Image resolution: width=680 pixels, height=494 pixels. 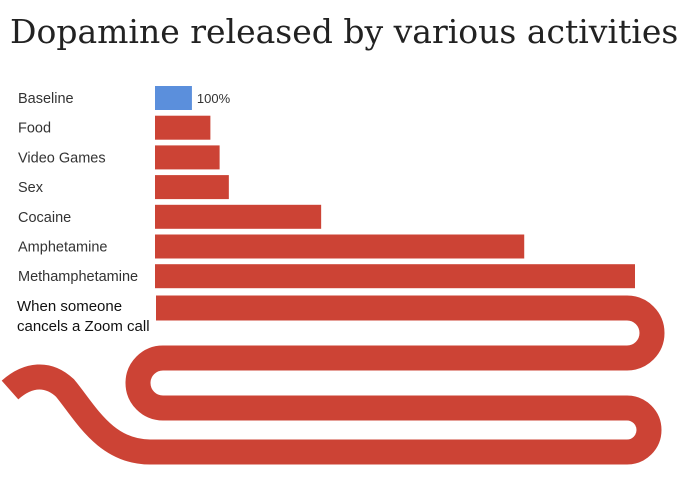 I want to click on category-label-food: Food, so click(x=34, y=129).